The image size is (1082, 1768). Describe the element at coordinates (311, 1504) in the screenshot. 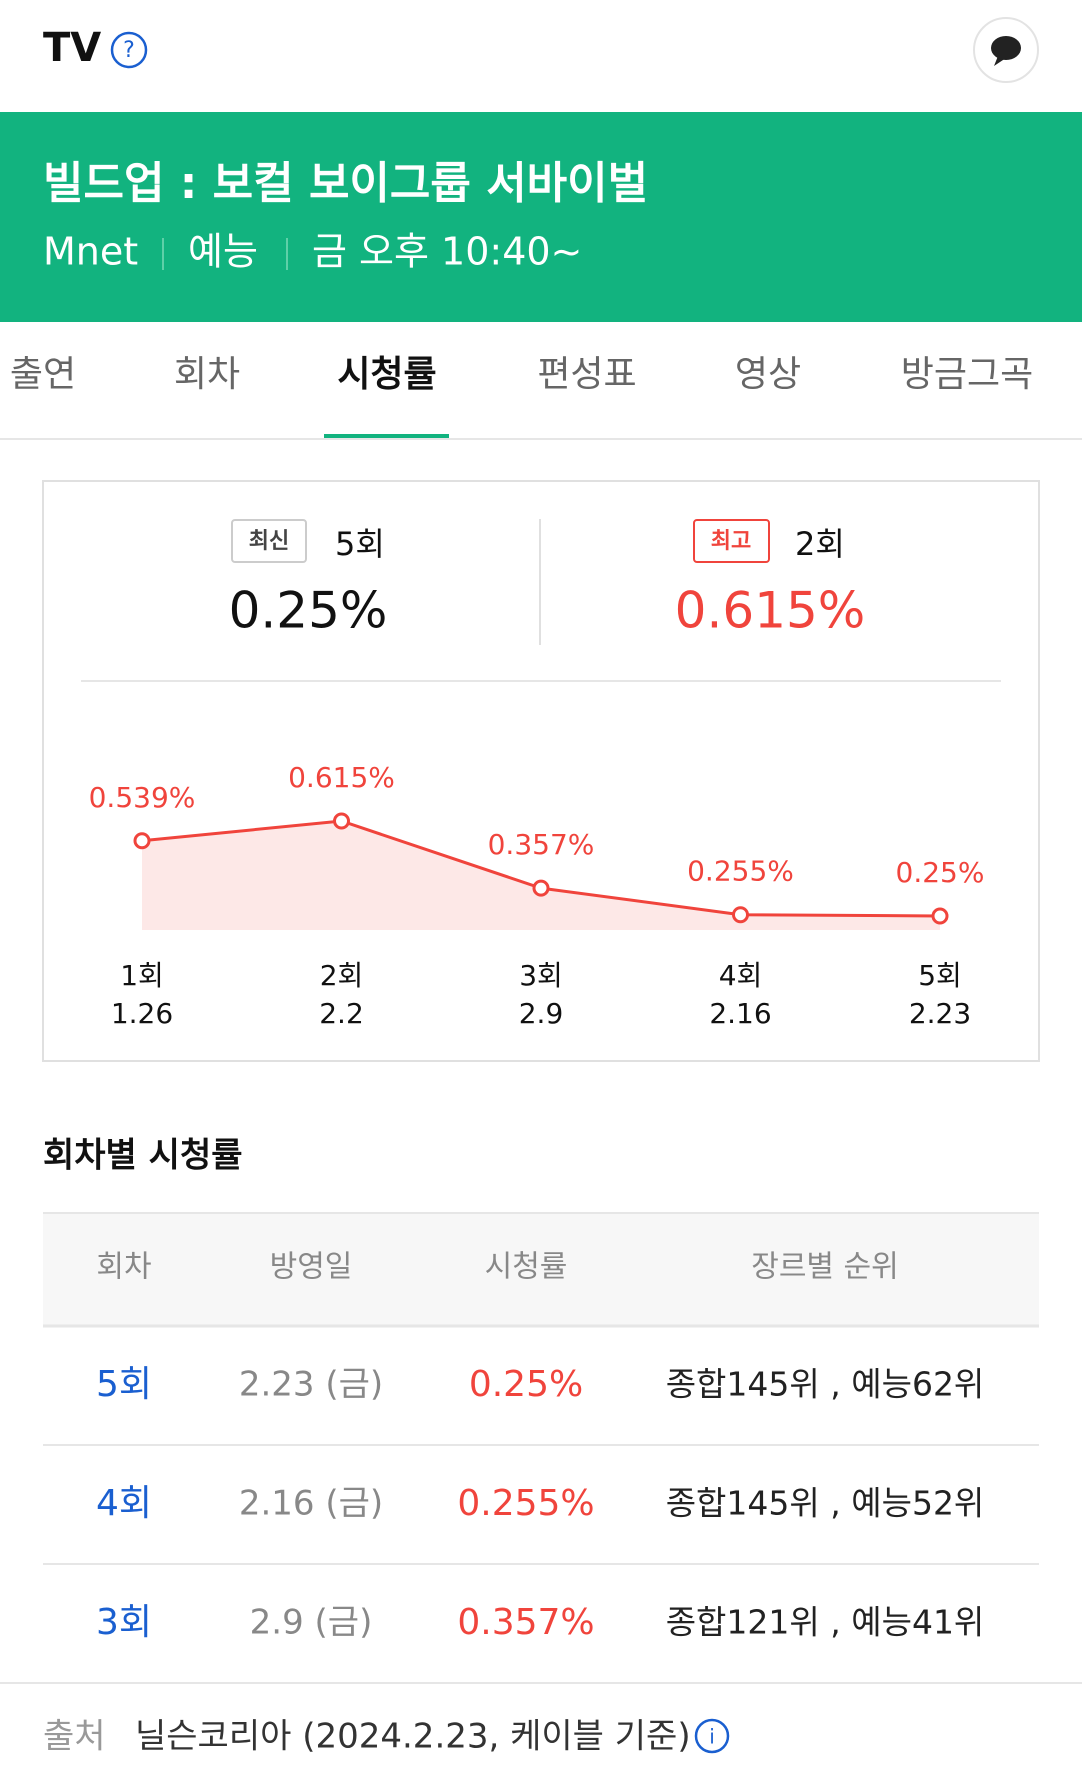

I see `air-date: 2.16 (금)` at that location.